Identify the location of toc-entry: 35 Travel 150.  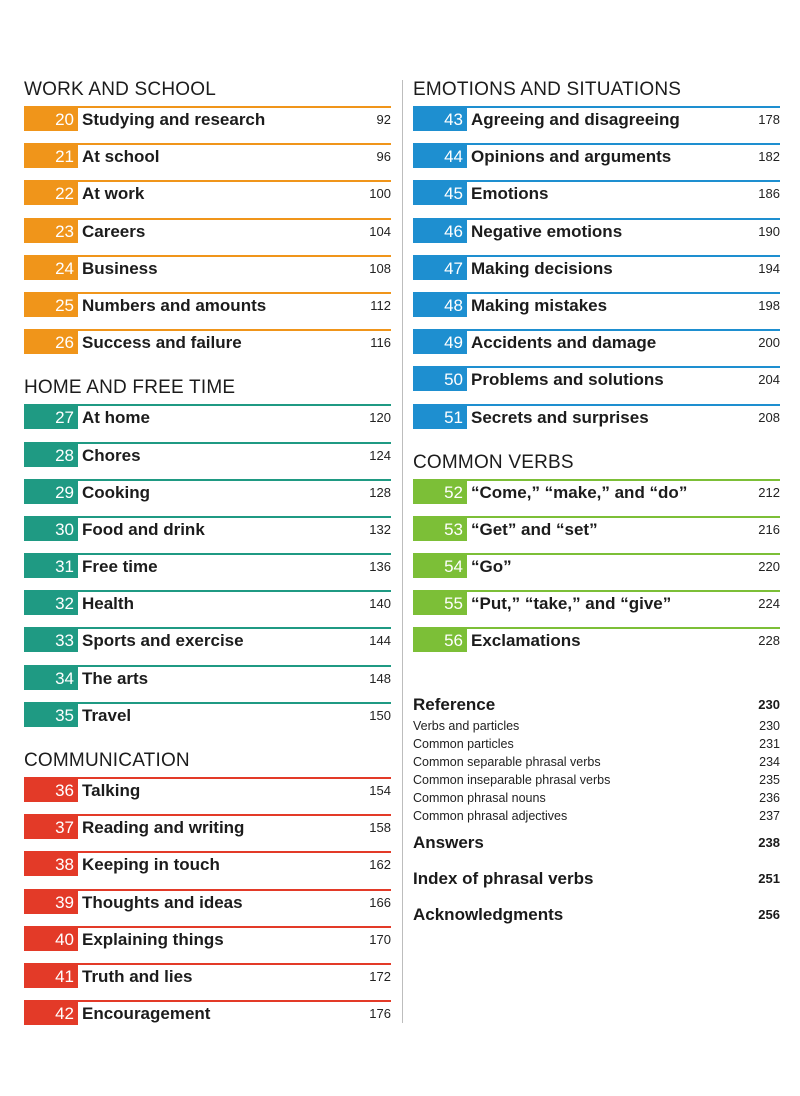
(207, 720).